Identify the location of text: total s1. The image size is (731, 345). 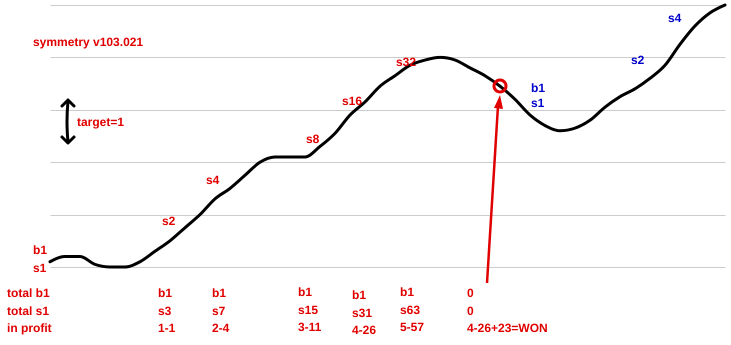
(28, 311).